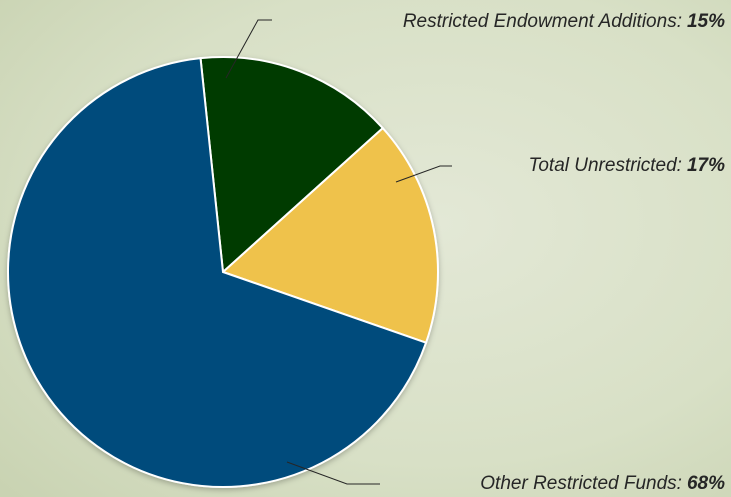  I want to click on slice-percent: 17%, so click(706, 165).